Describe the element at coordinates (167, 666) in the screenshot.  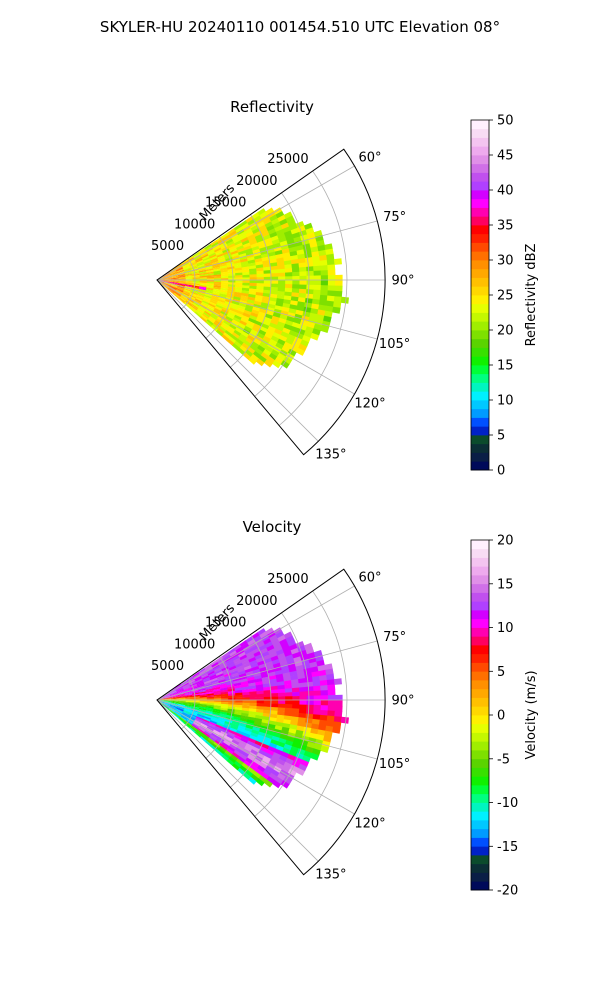
I see `range-tick-label: 5000` at that location.